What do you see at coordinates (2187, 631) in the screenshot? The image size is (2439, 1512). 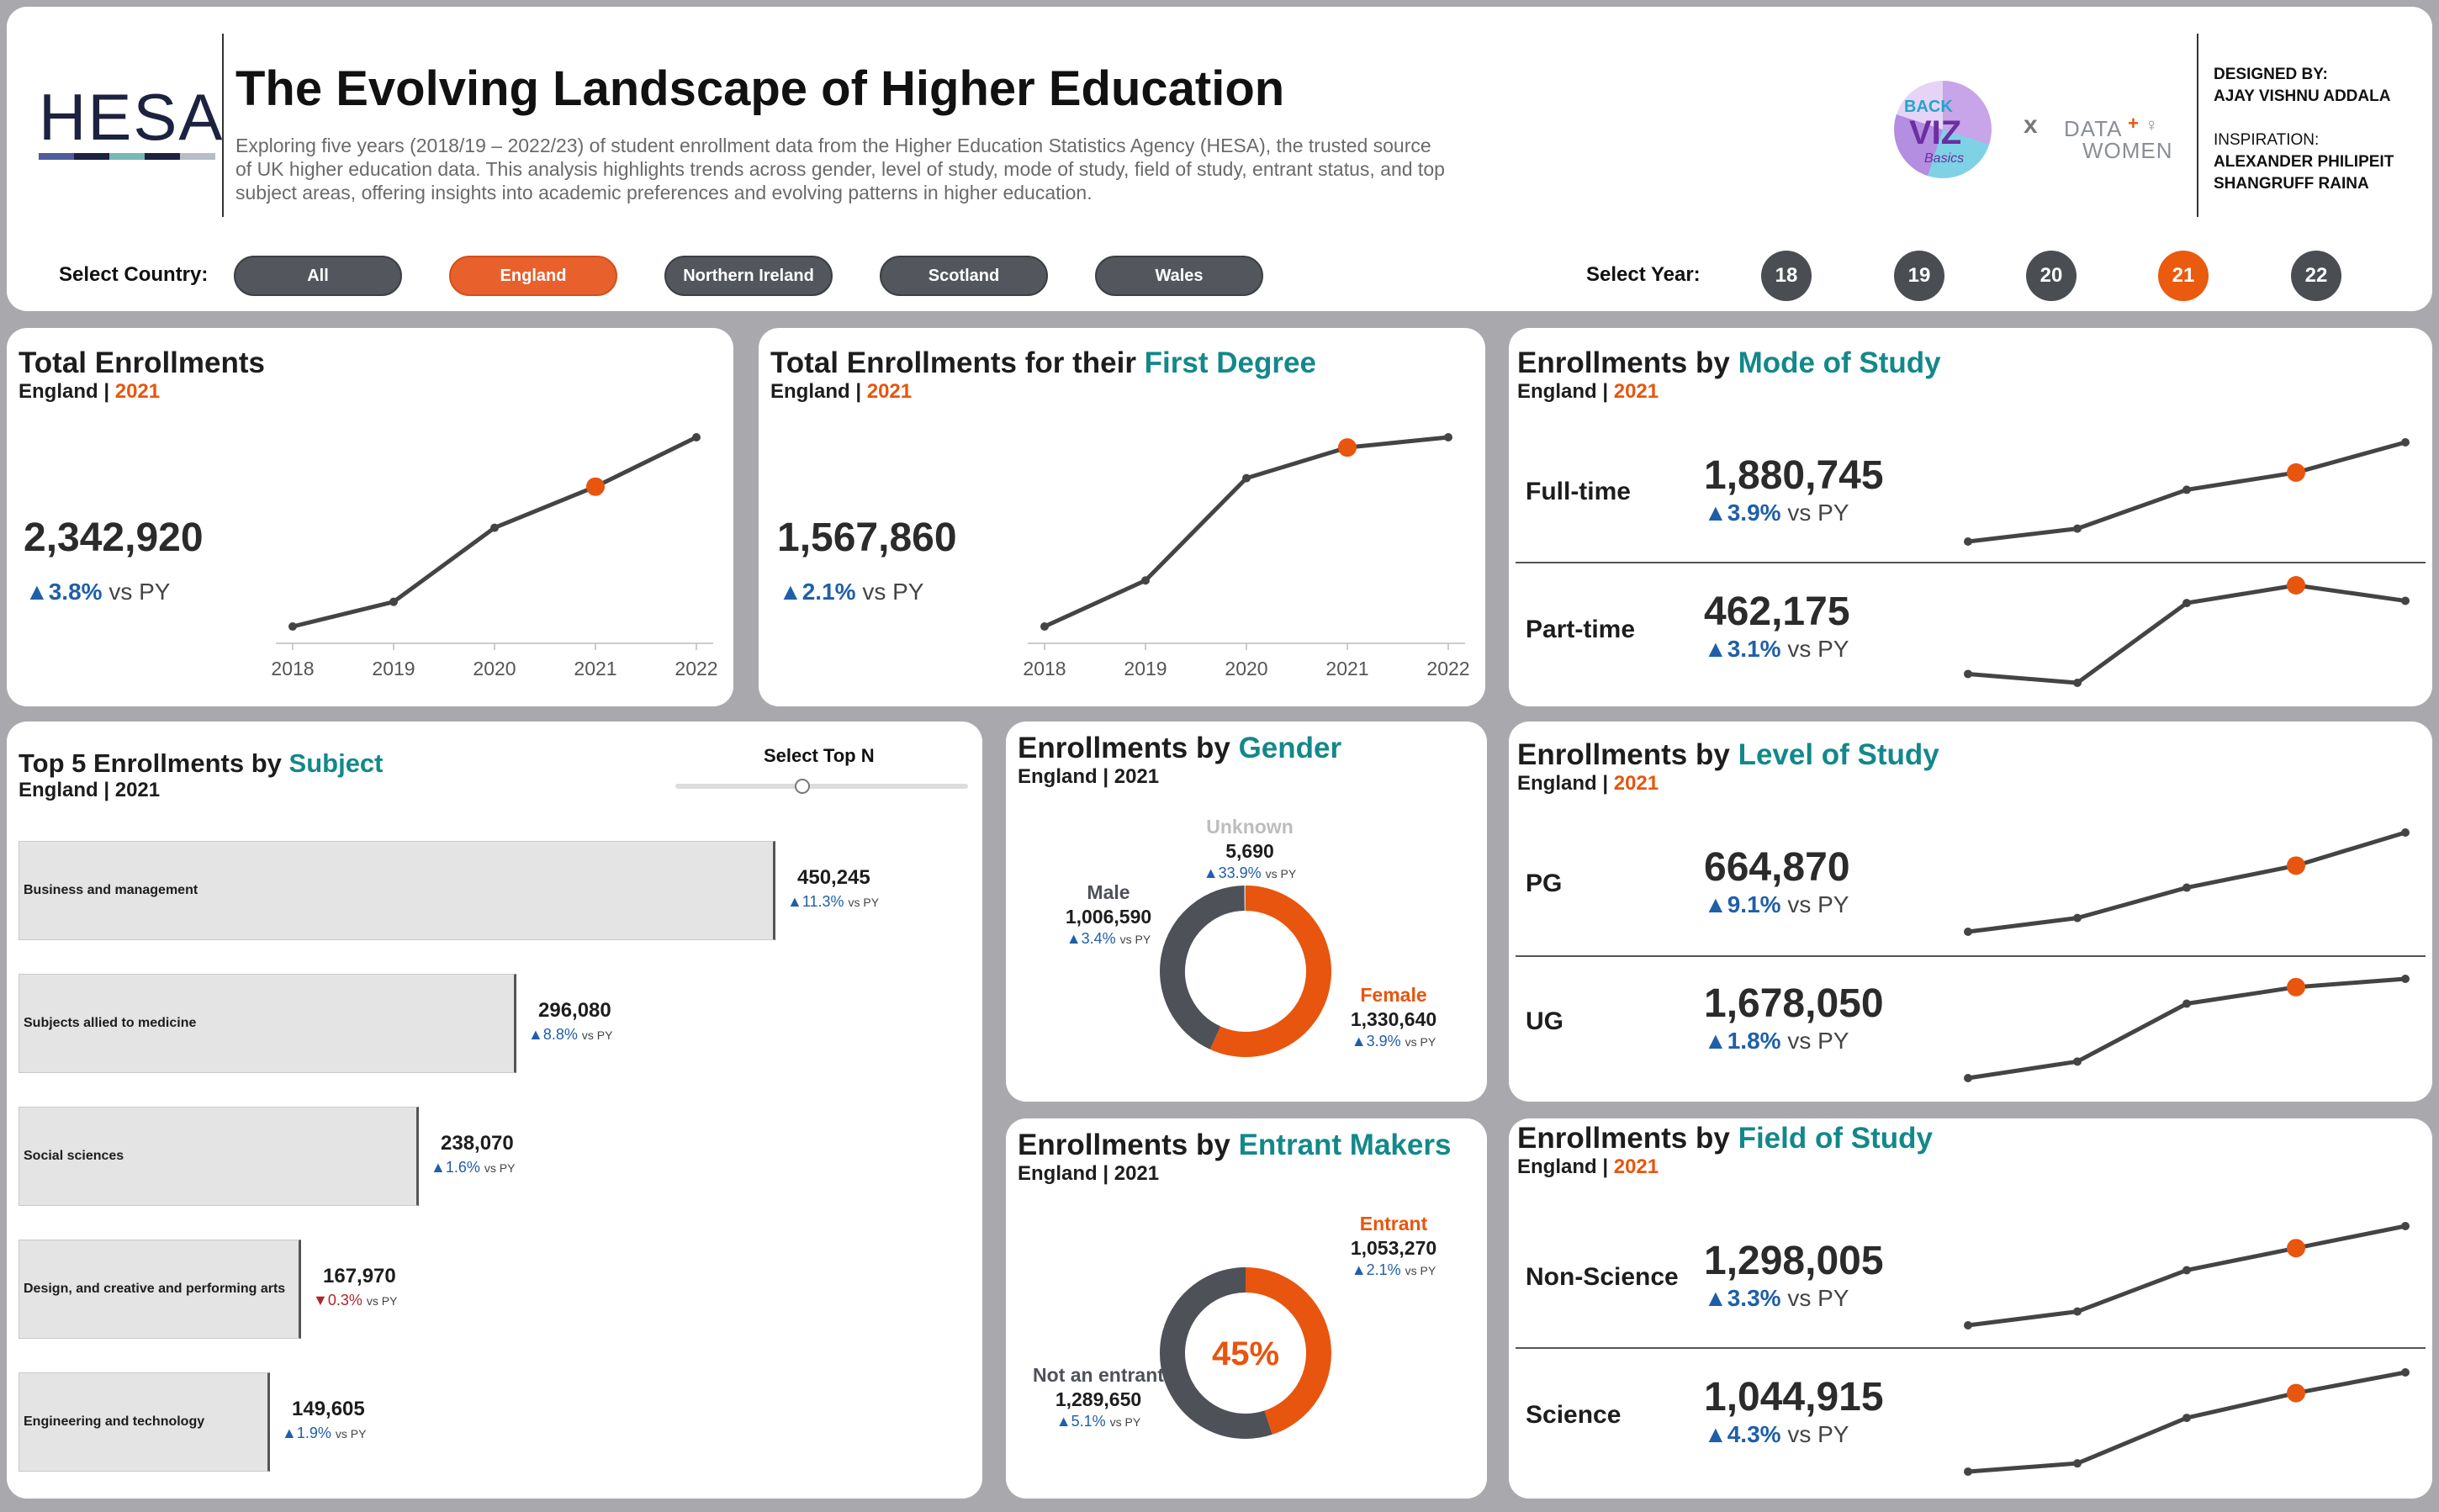 I see `mode-row-sparkline-part-time` at bounding box center [2187, 631].